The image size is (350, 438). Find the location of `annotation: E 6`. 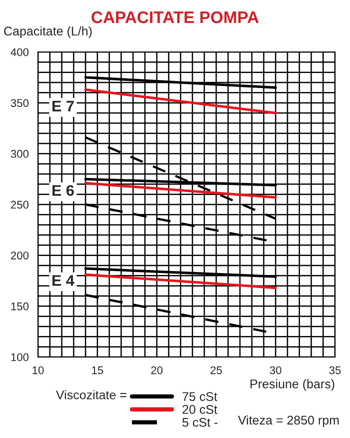

annotation: E 6 is located at coordinates (63, 190).